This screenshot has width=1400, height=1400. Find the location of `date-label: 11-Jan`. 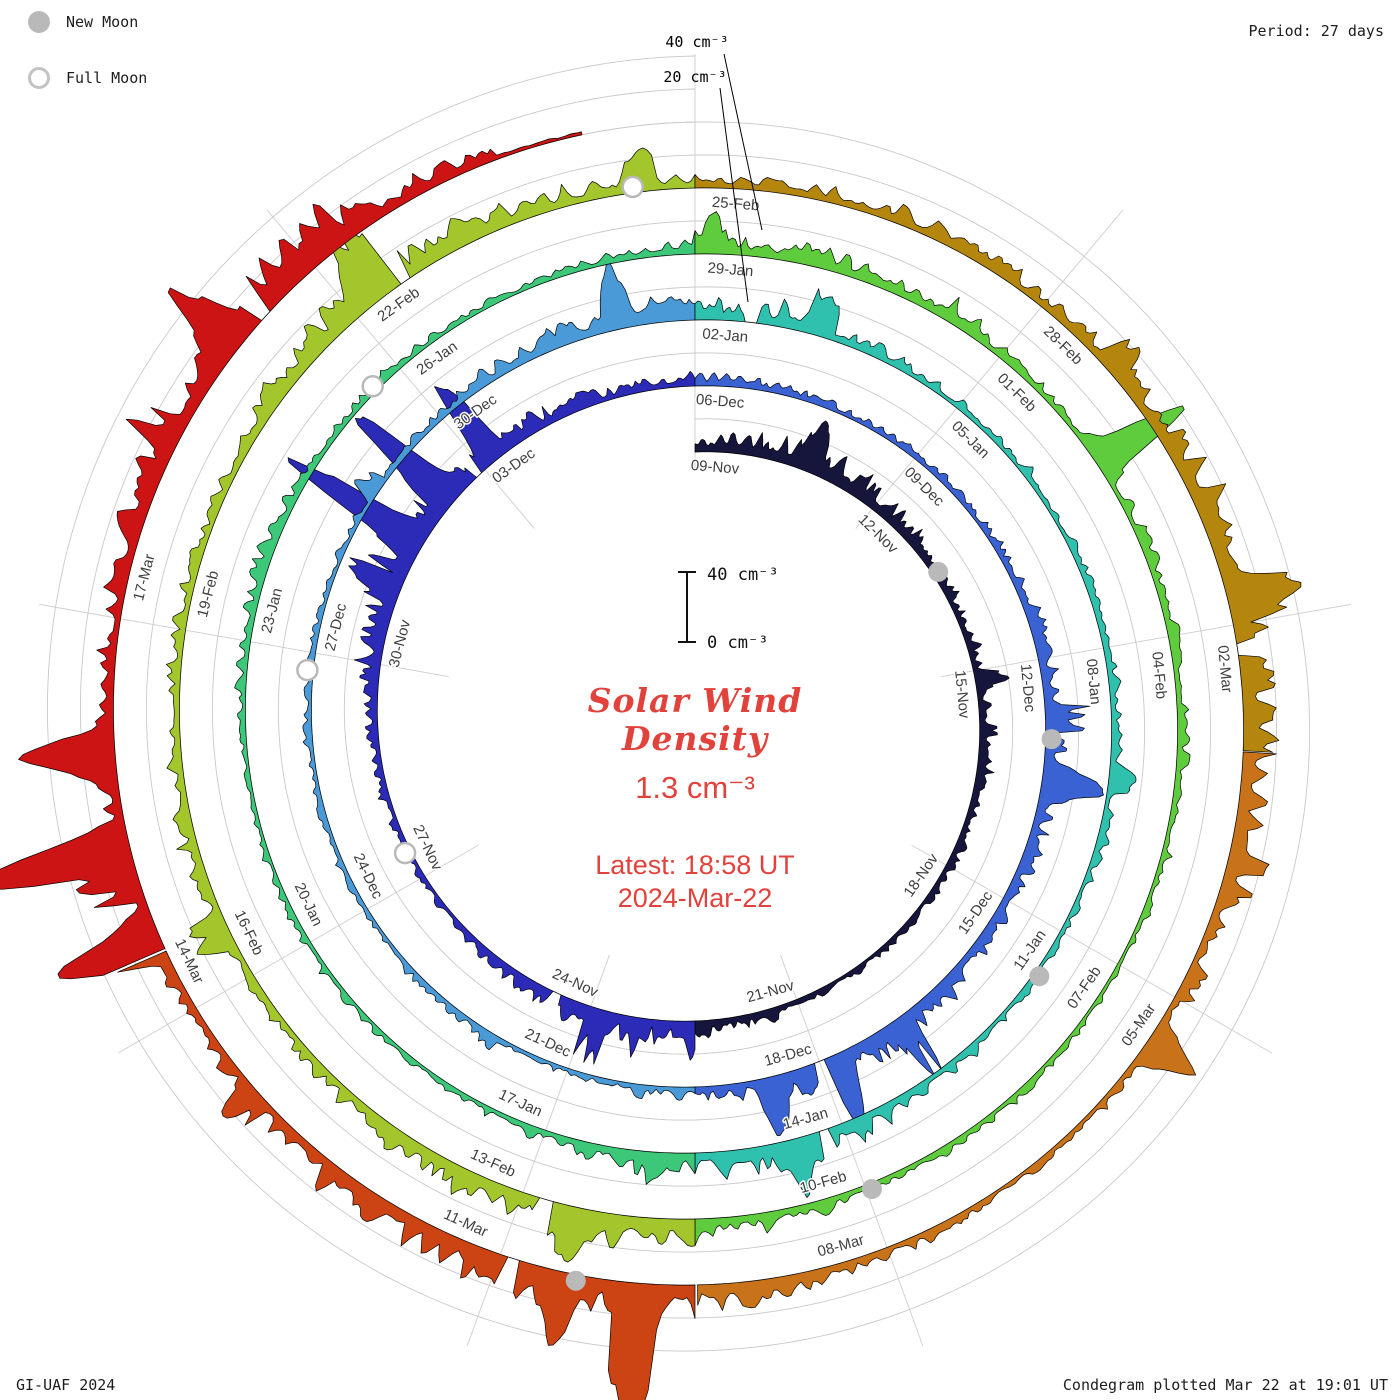

date-label: 11-Jan is located at coordinates (1029, 950).